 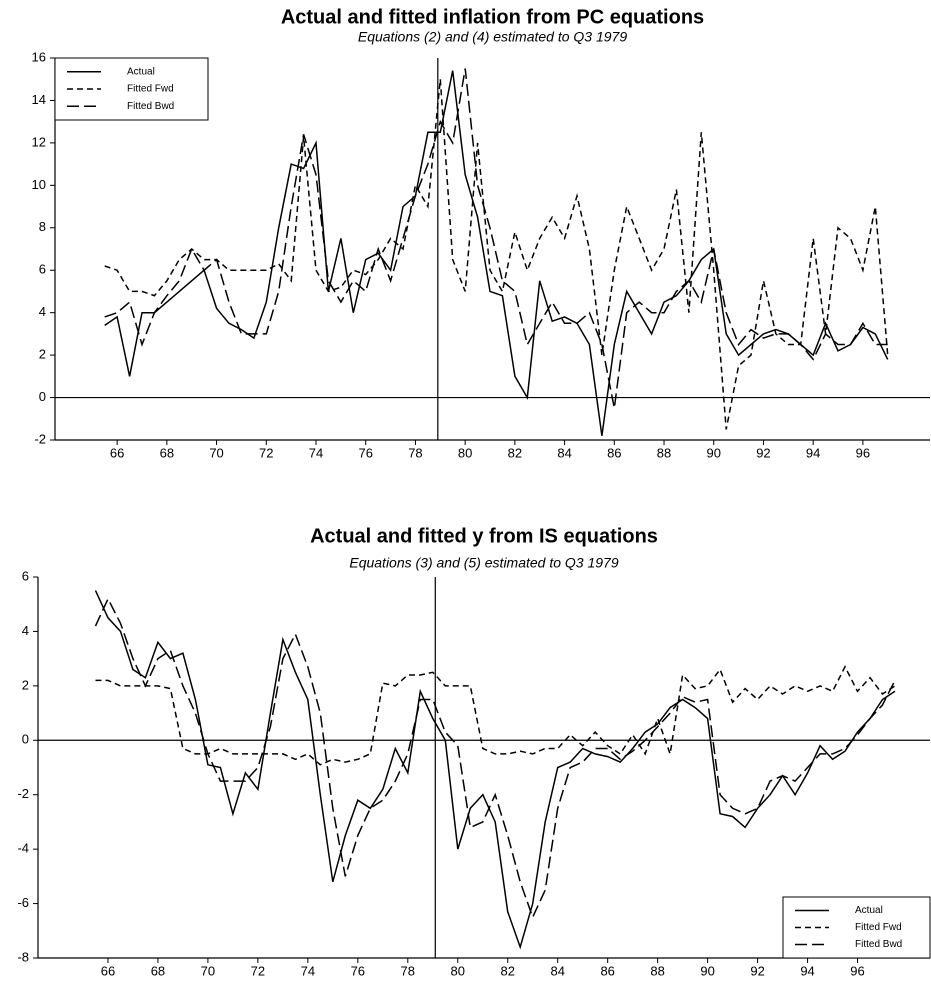 I want to click on y-tick-label: -4, so click(x=23, y=848).